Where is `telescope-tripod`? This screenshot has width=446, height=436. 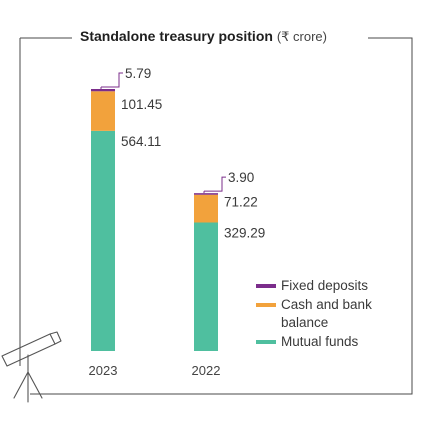
telescope-tripod is located at coordinates (28, 378).